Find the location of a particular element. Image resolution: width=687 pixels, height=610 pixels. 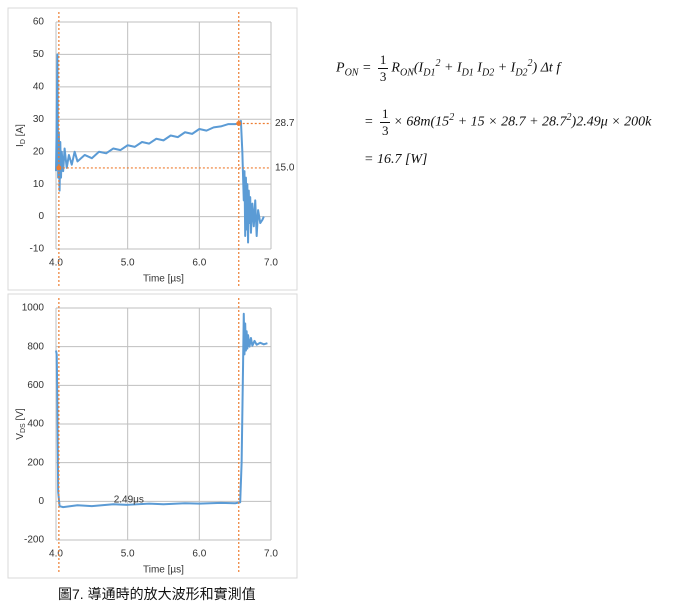

y-axis-label-part: D is located at coordinates (23, 141).